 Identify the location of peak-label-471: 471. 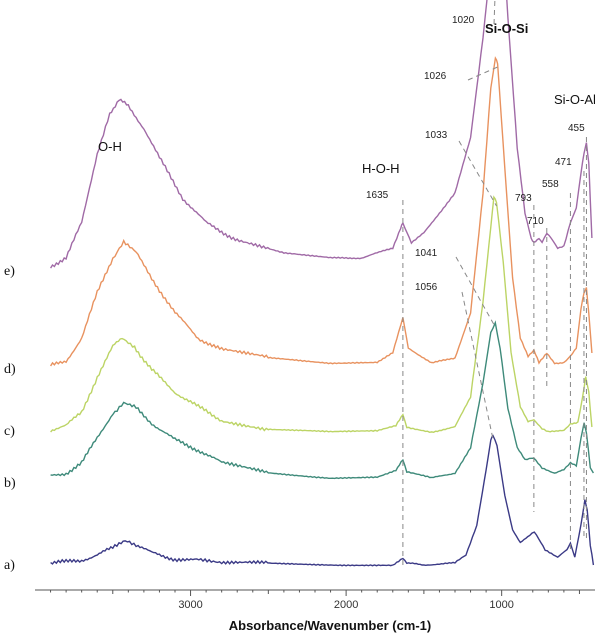
(563, 162).